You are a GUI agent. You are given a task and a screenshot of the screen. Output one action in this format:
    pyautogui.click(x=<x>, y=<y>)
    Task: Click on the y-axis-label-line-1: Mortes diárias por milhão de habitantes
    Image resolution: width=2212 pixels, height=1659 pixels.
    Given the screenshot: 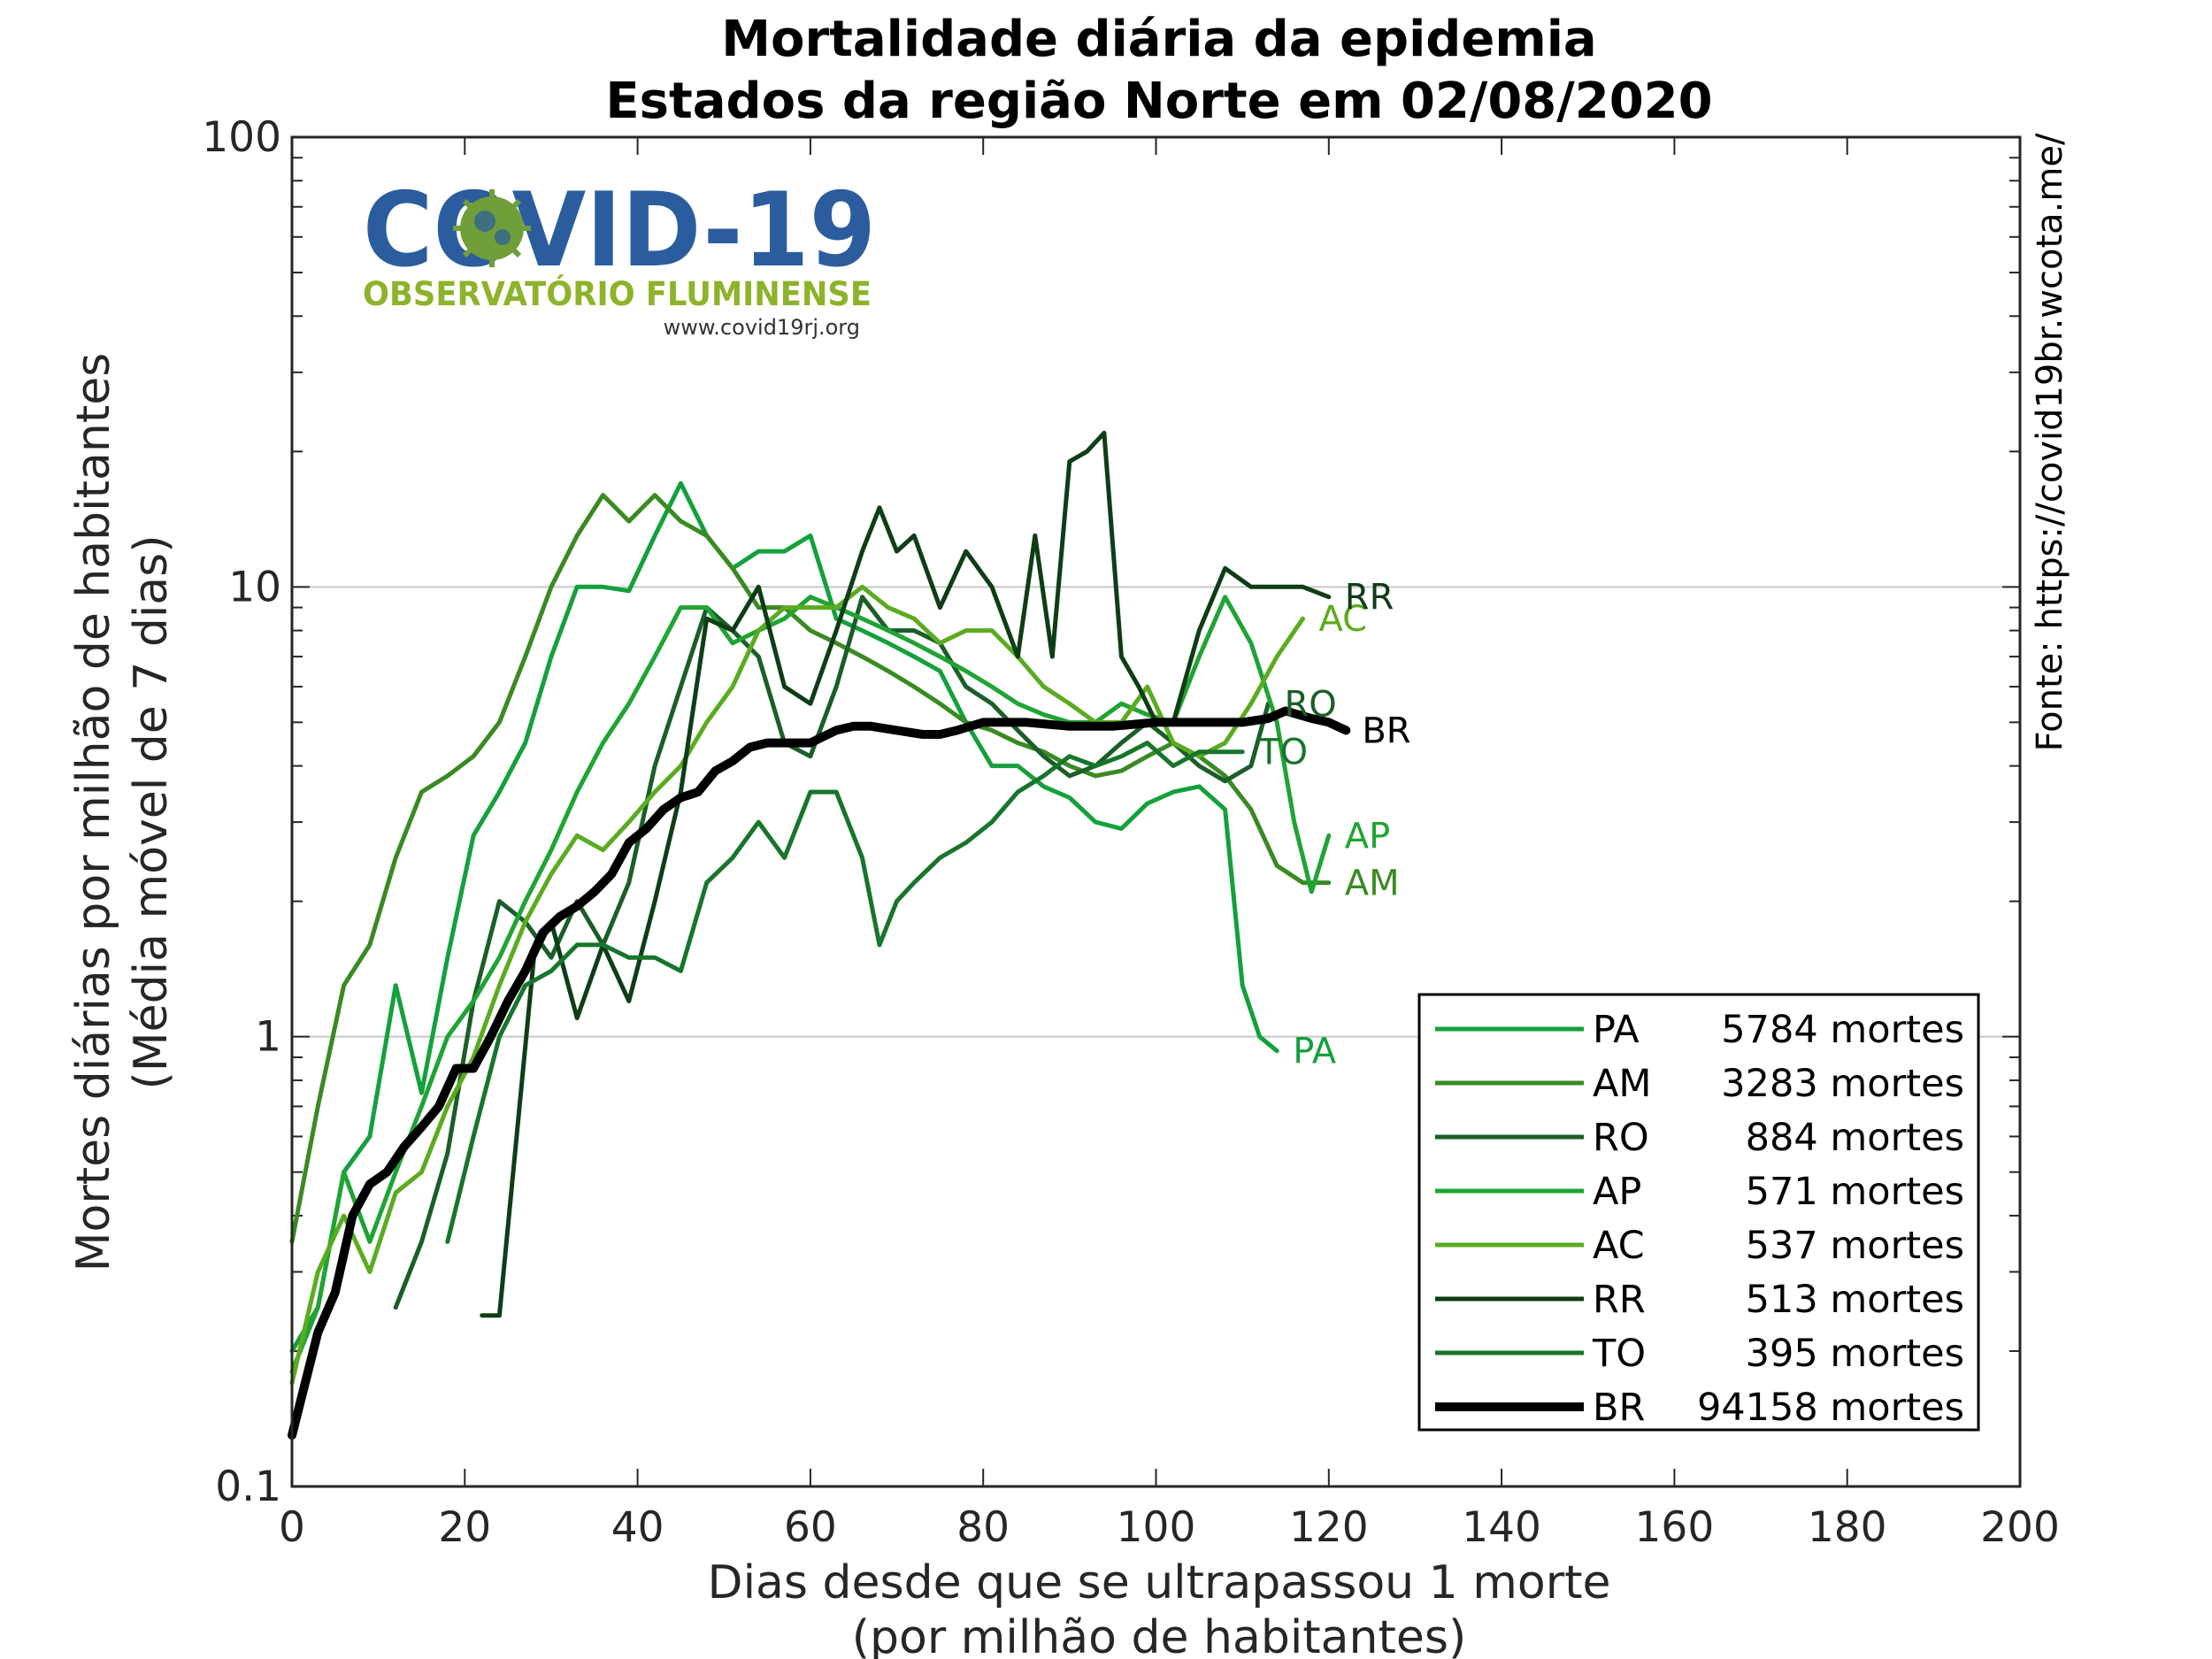 What is the action you would take?
    pyautogui.click(x=94, y=813)
    